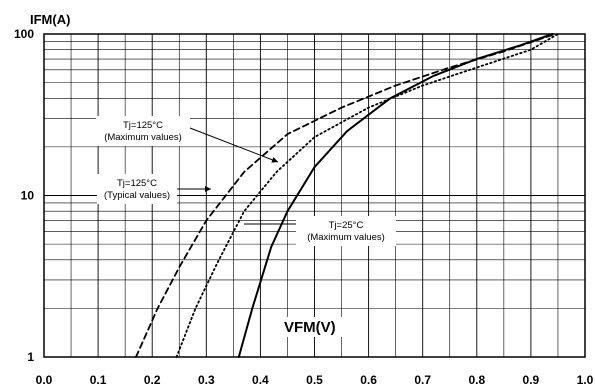 The image size is (595, 388). What do you see at coordinates (260, 380) in the screenshot?
I see `x-tick-label: 0.4` at bounding box center [260, 380].